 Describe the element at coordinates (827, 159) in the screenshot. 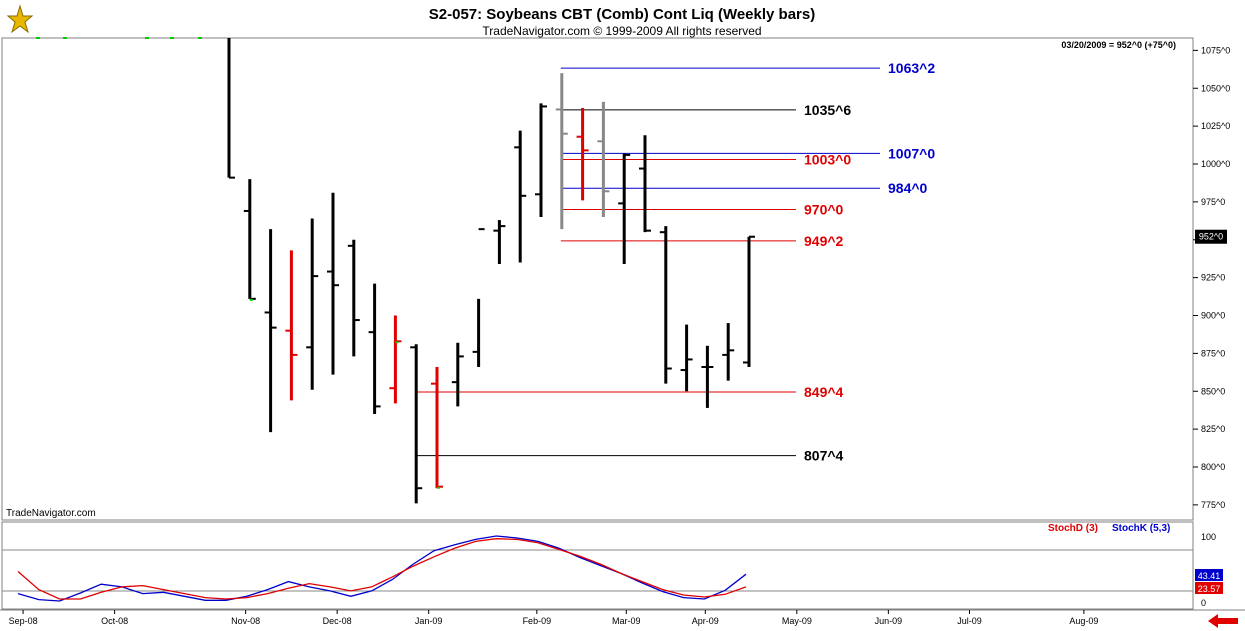

I see `level-label: 1003^0` at that location.